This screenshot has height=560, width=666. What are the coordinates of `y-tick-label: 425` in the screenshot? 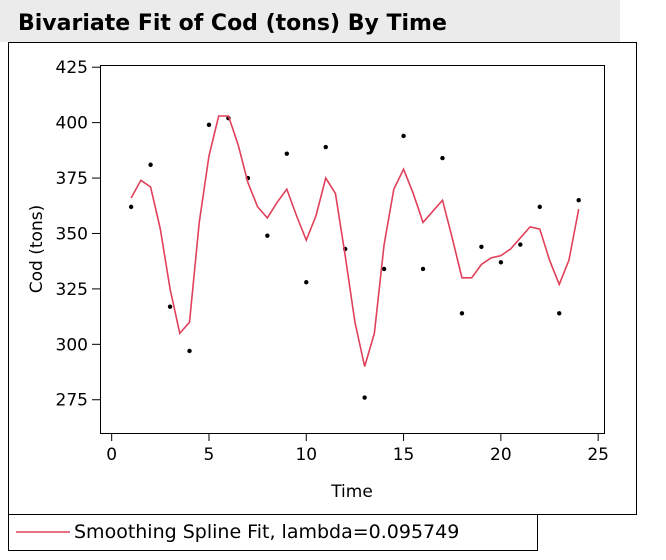 It's located at (72, 68).